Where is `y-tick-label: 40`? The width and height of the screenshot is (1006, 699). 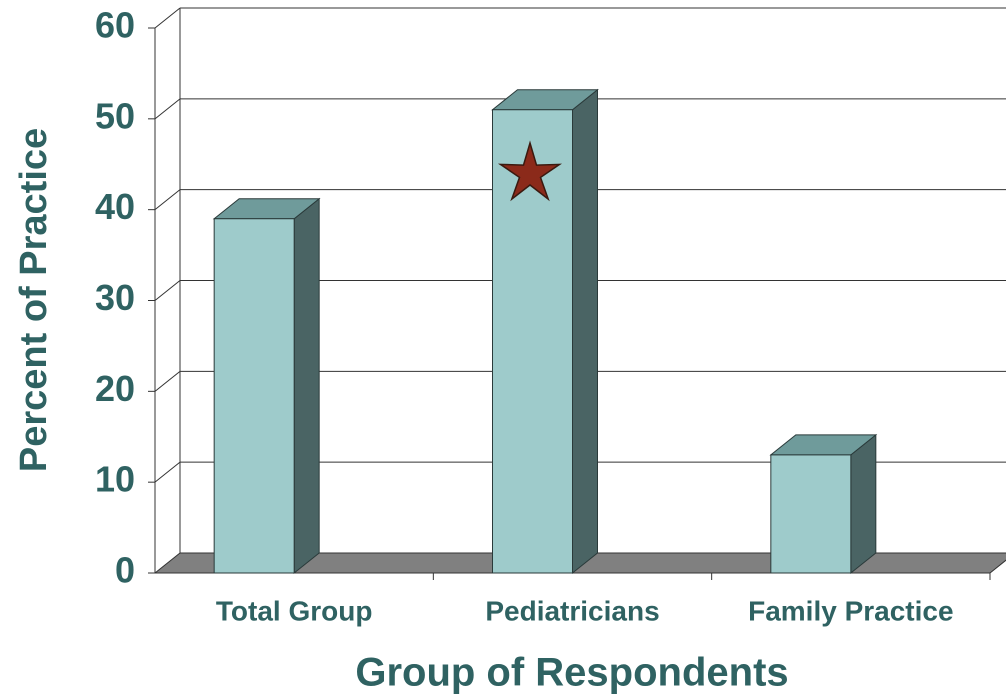 y-tick-label: 40 is located at coordinates (115, 206).